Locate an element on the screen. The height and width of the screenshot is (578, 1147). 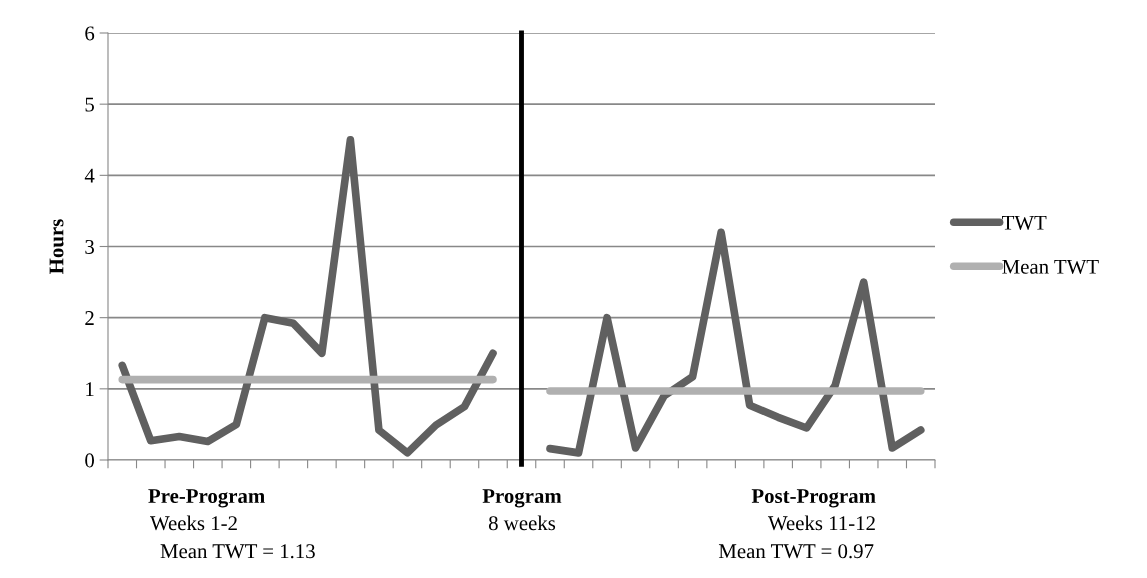
y-tick-label: 6 is located at coordinates (90, 33).